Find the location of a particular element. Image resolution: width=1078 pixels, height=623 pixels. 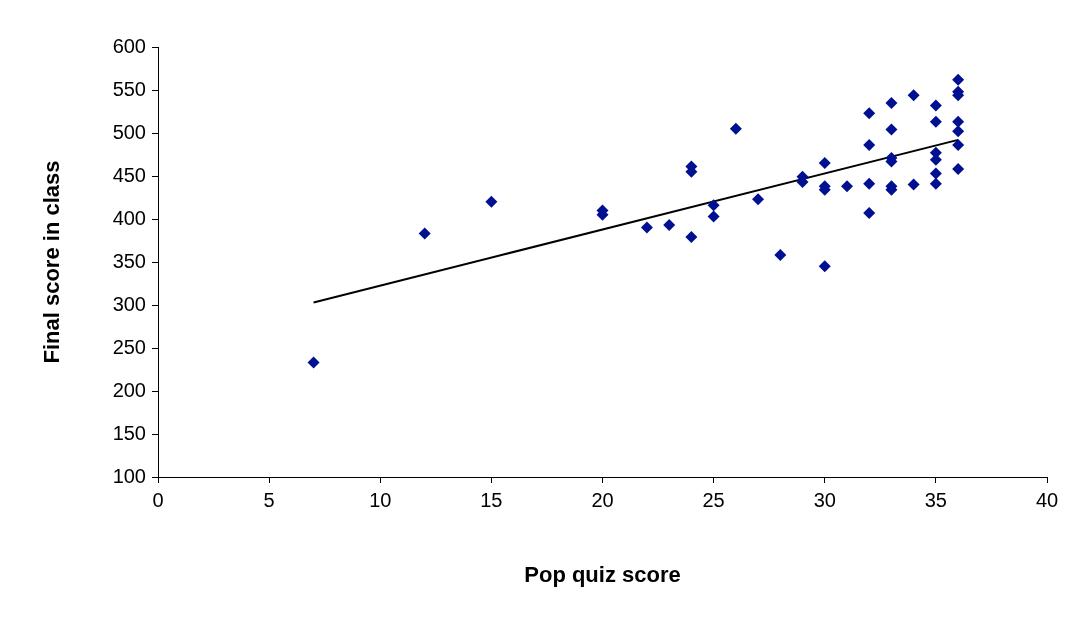

y-tick-label: 400 is located at coordinates (129, 217).